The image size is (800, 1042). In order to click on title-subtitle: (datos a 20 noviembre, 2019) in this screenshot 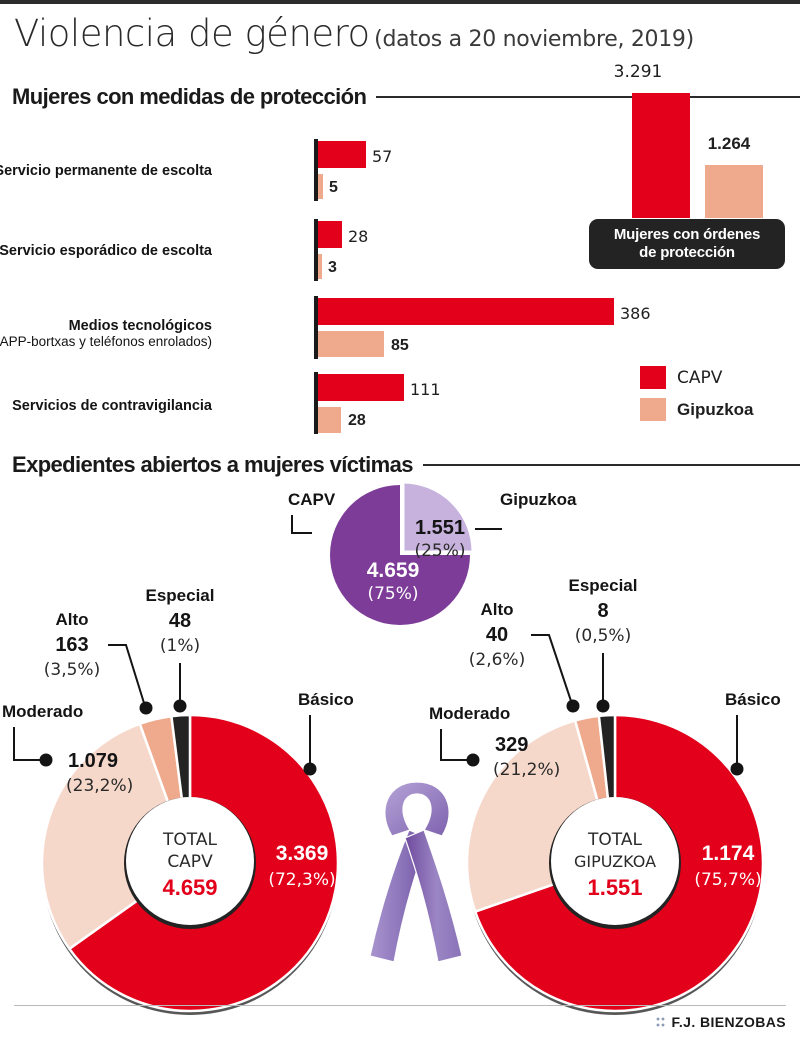, I will do `click(534, 39)`.